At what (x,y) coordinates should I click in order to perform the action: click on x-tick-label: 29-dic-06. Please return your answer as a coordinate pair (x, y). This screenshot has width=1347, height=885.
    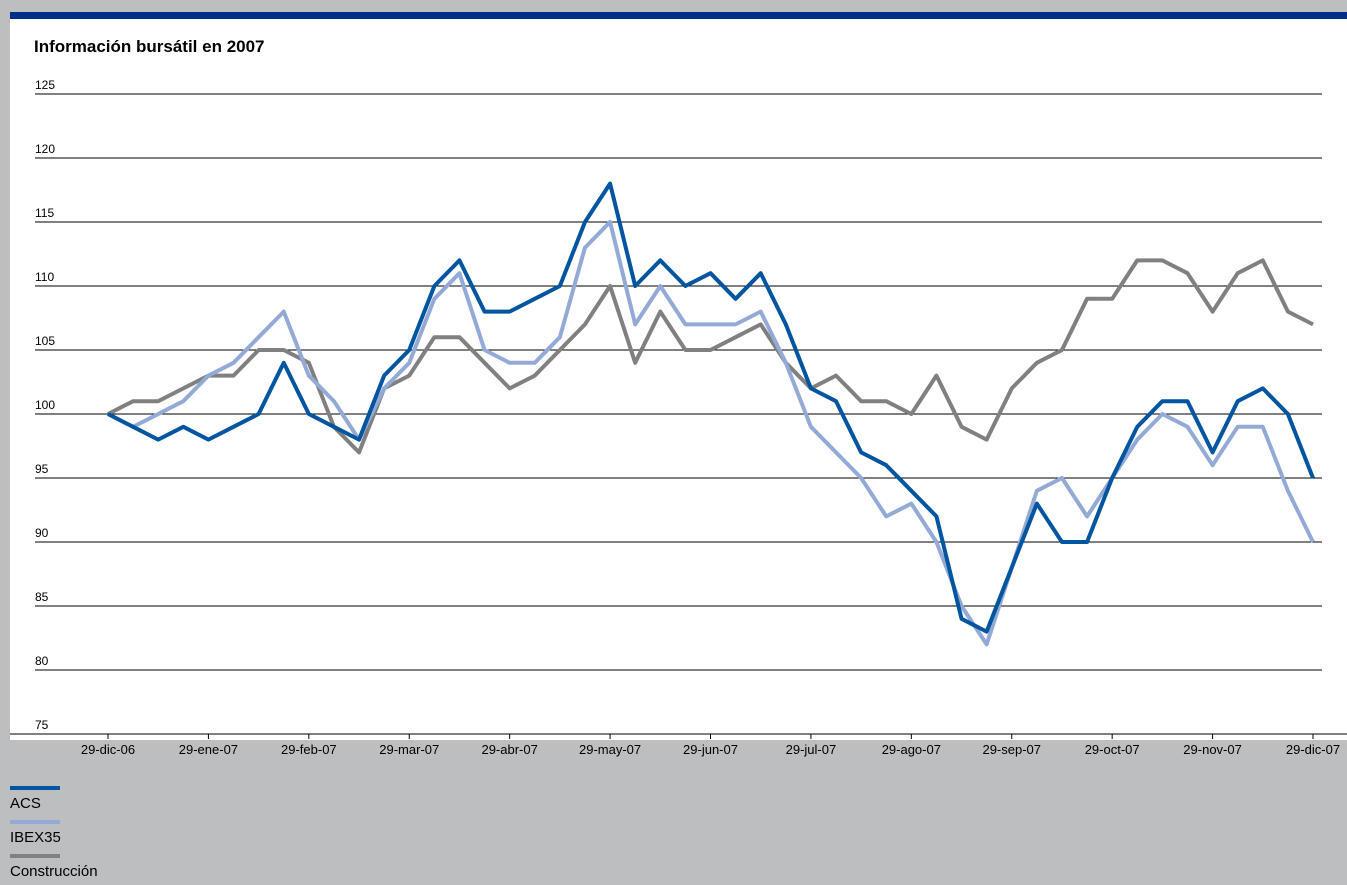
    Looking at the image, I should click on (108, 749).